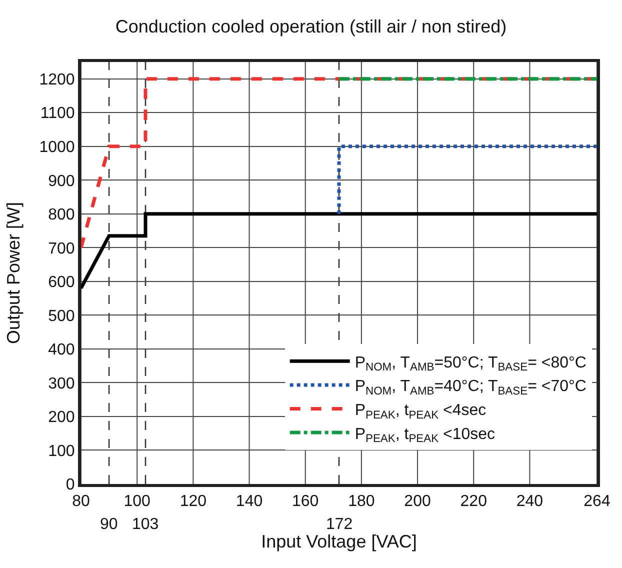 This screenshot has height=568, width=622. I want to click on y-tick-label: 700, so click(61, 249).